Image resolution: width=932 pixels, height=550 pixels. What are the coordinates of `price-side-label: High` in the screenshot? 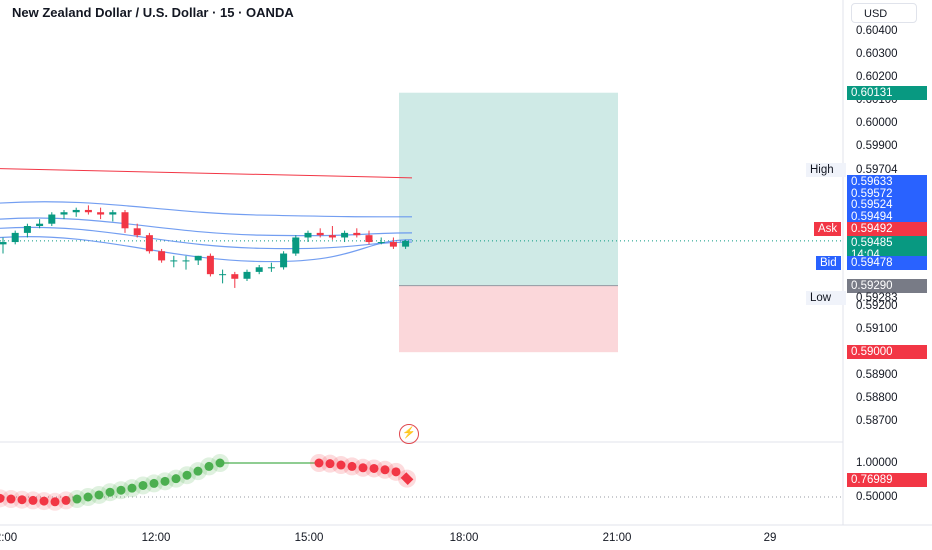 It's located at (826, 170).